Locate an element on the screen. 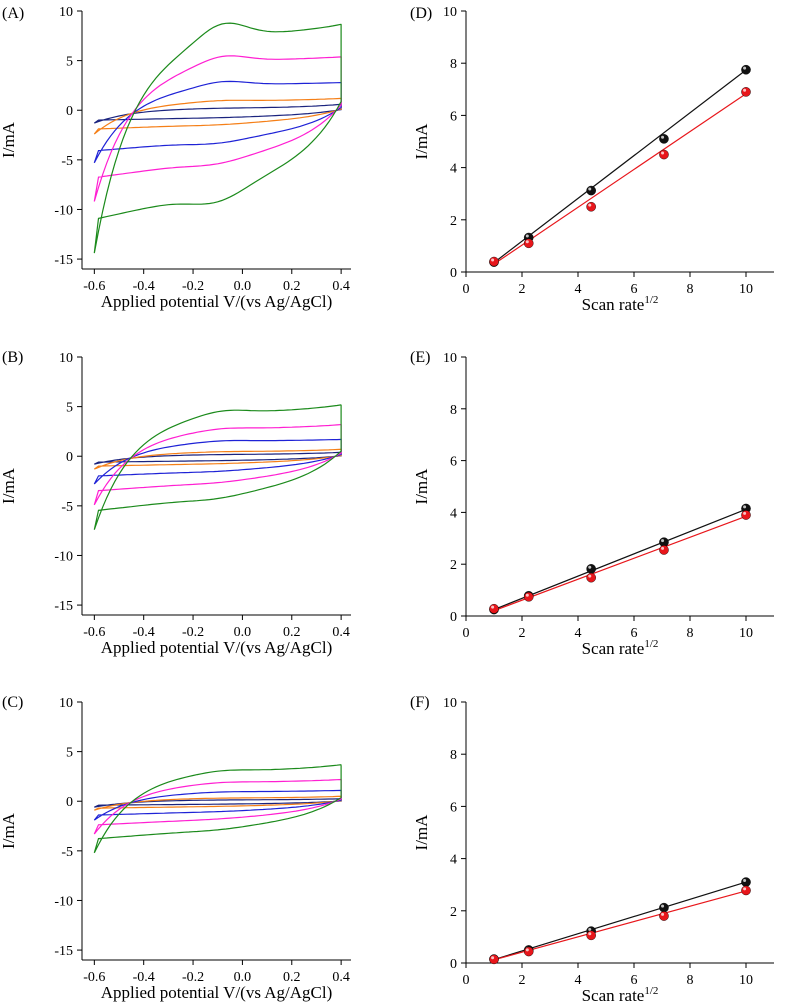  chart-panel-e: (E) 0 2 4 6 8 10 0 2 4 6 8 10 Scan rate1/2 I/mA is located at coordinates (592, 503).